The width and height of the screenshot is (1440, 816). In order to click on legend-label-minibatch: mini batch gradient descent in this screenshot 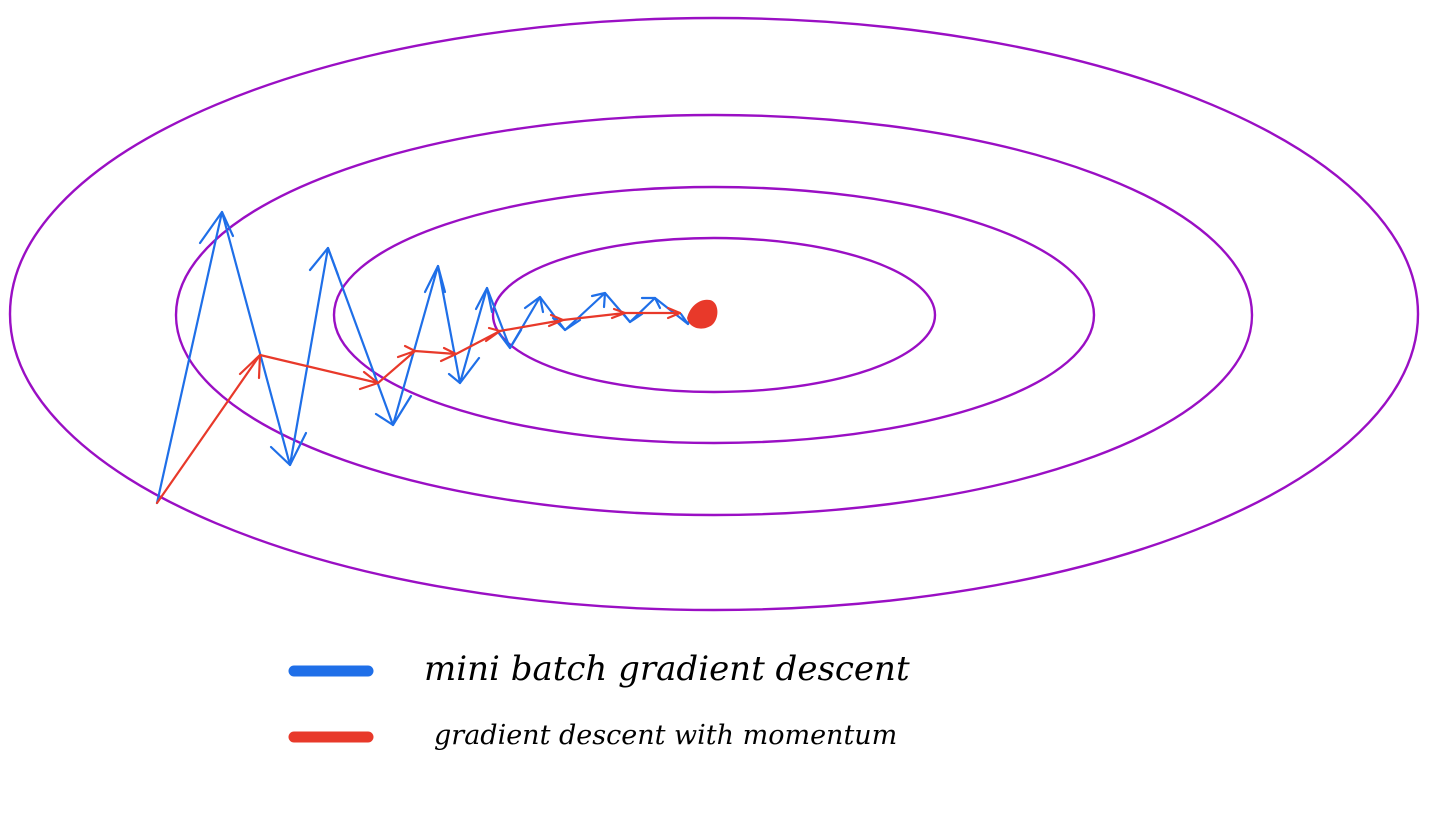, I will do `click(667, 669)`.